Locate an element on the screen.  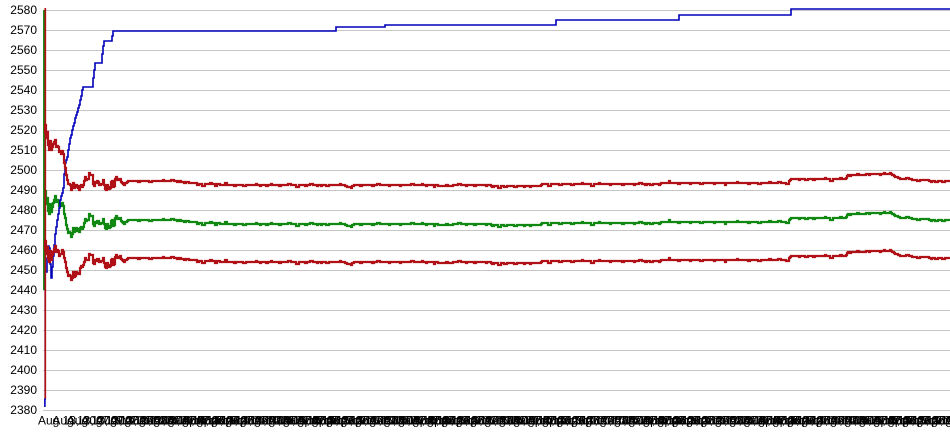
svg-text: 2440 is located at coordinates (23, 290).